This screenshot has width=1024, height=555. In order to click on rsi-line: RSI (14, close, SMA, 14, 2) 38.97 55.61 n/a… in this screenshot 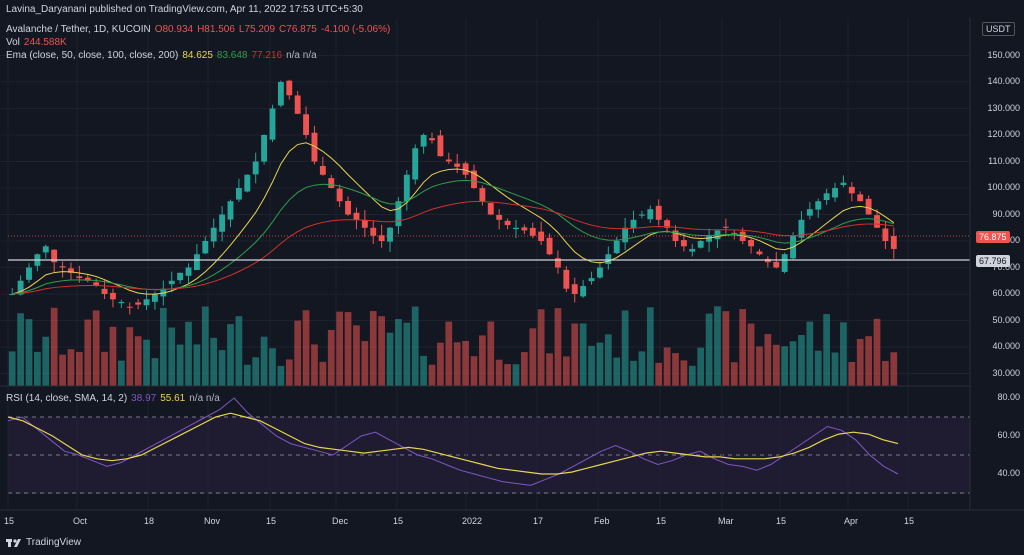, I will do `click(115, 399)`.